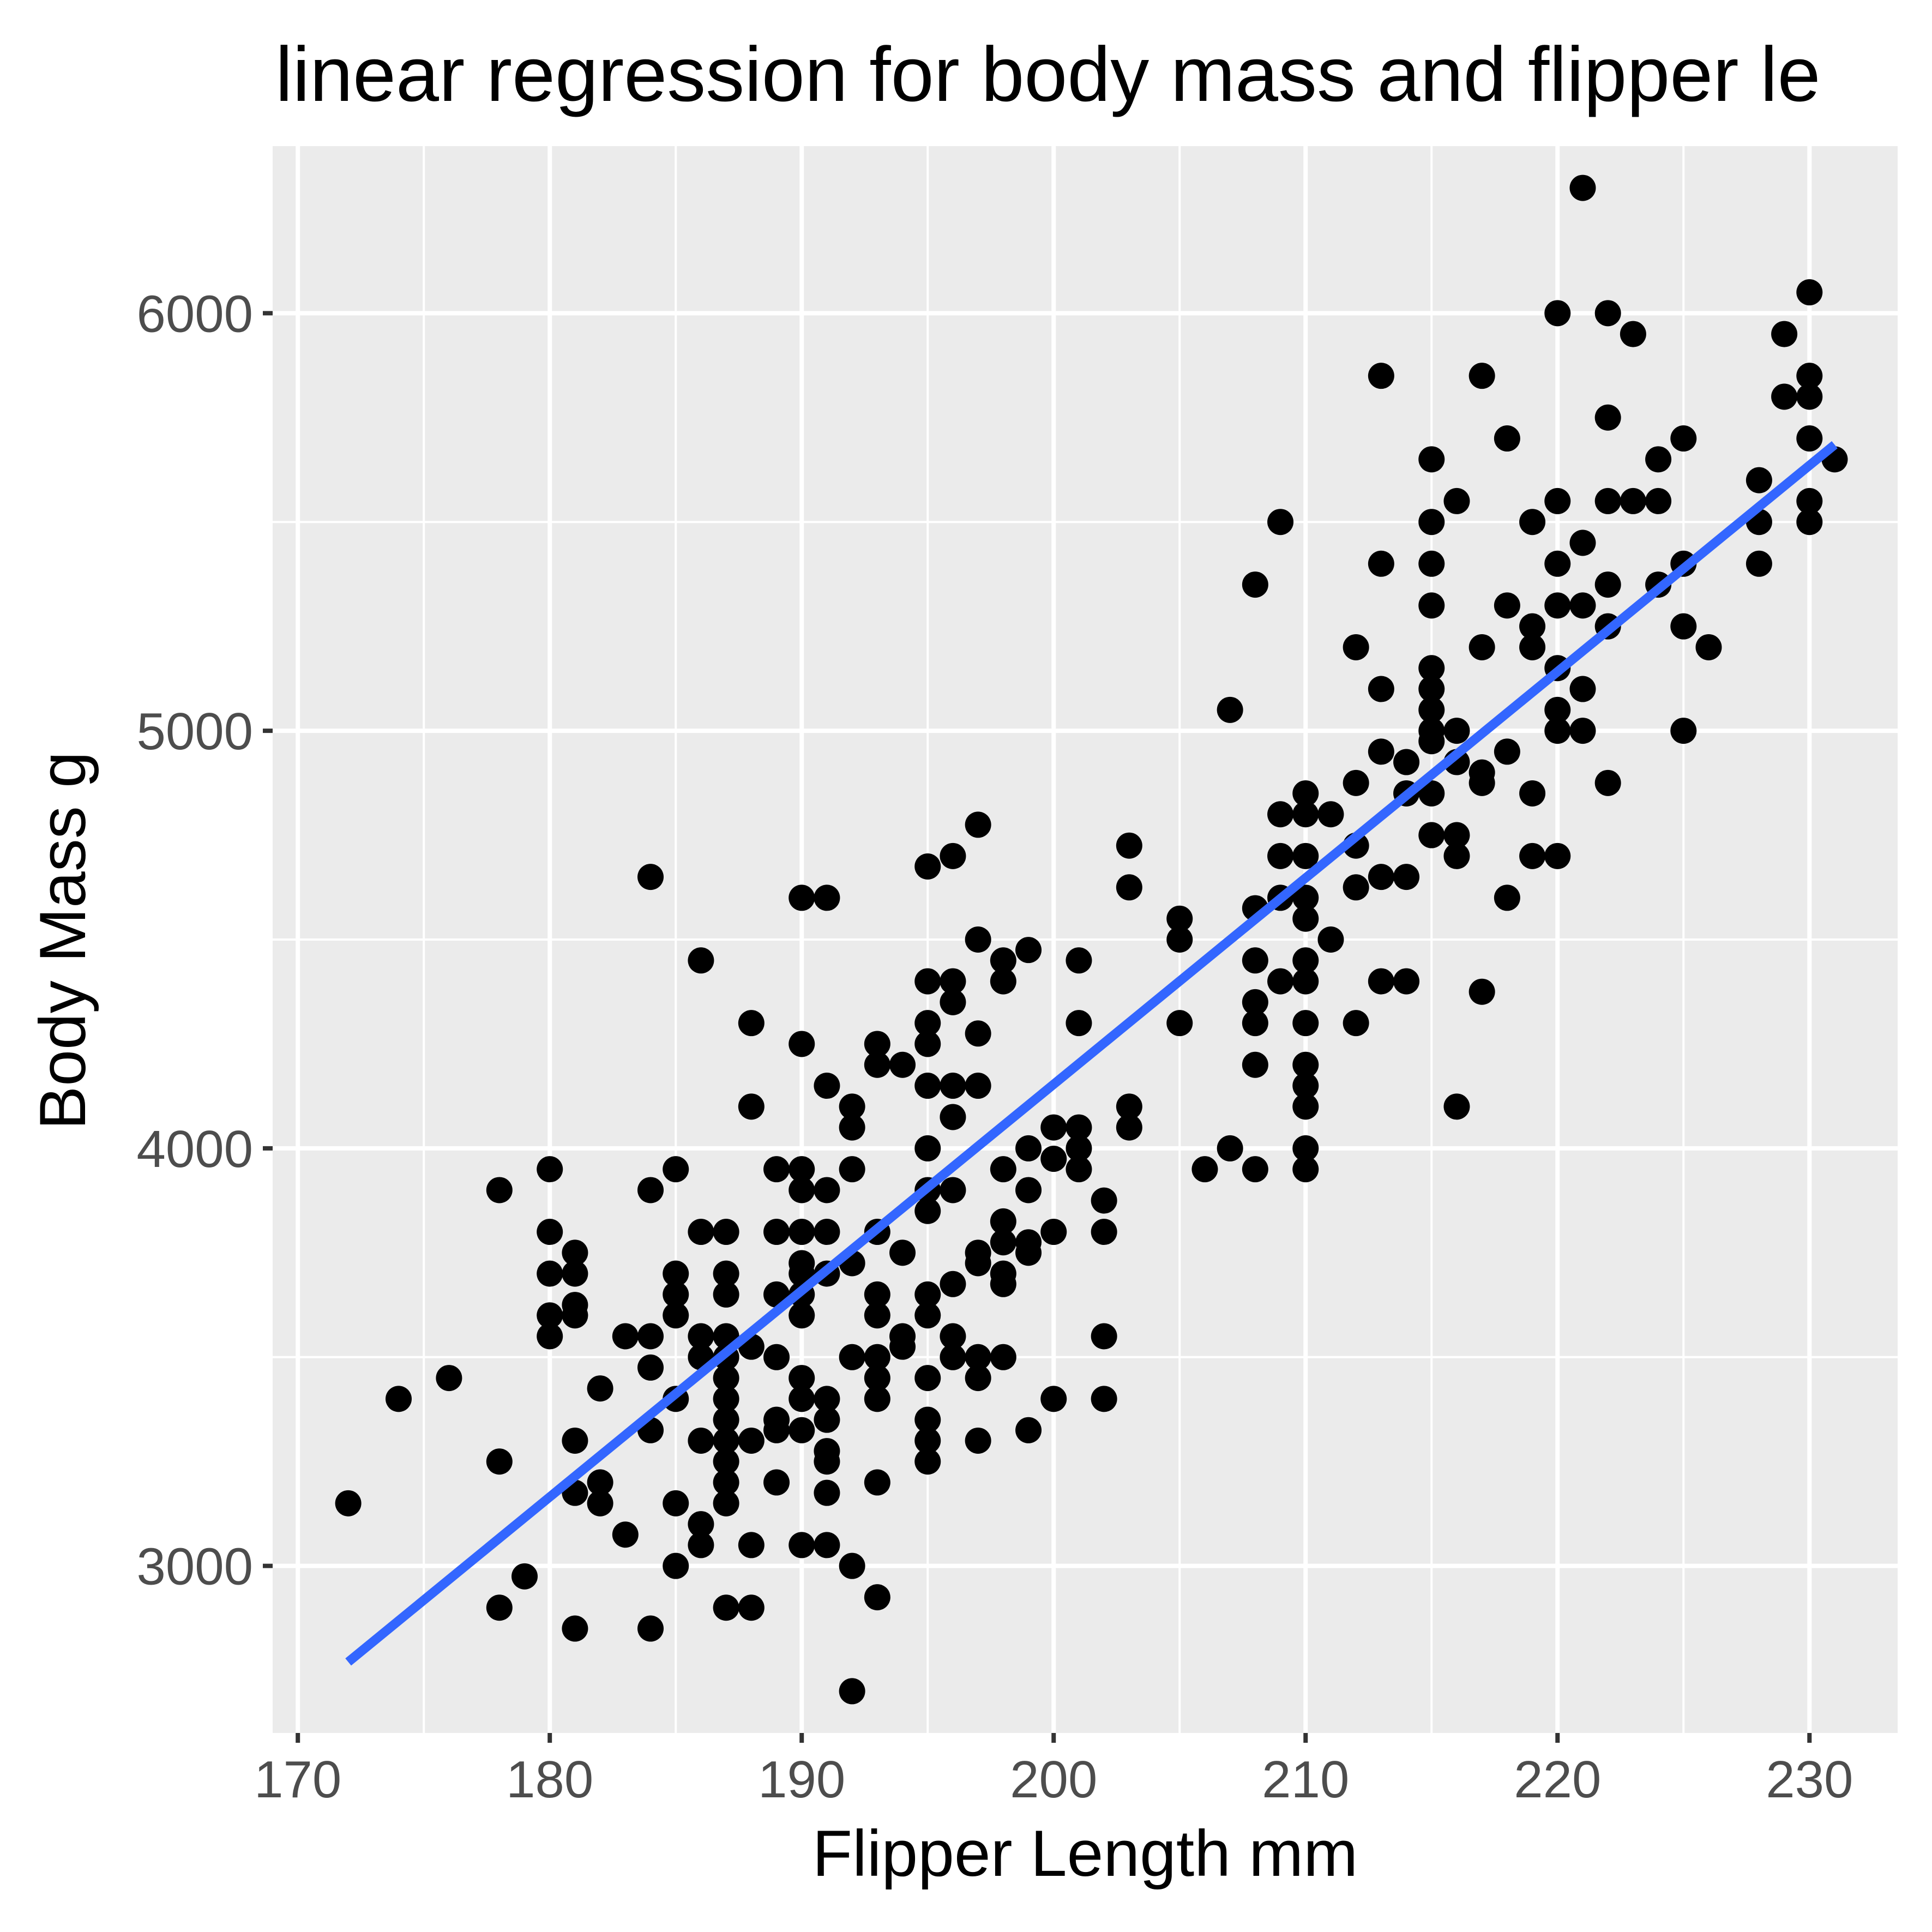 The image size is (1932, 1932). What do you see at coordinates (62, 940) in the screenshot?
I see `y-axis-title: Body Mass g` at bounding box center [62, 940].